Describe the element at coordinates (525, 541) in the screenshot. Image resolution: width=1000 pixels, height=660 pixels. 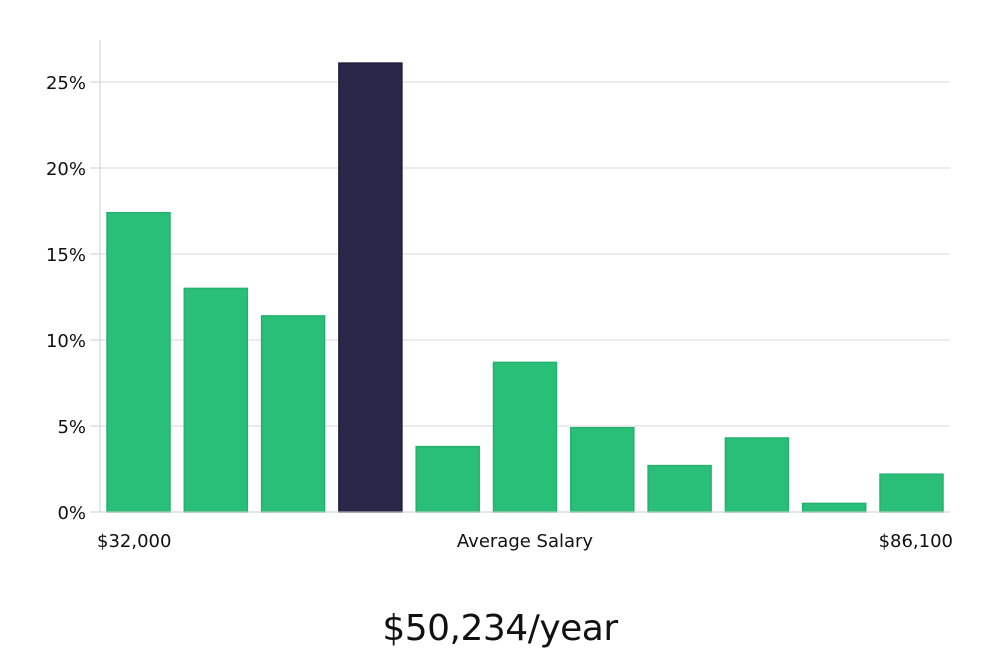
I see `x-axis-title: Average Salary` at that location.